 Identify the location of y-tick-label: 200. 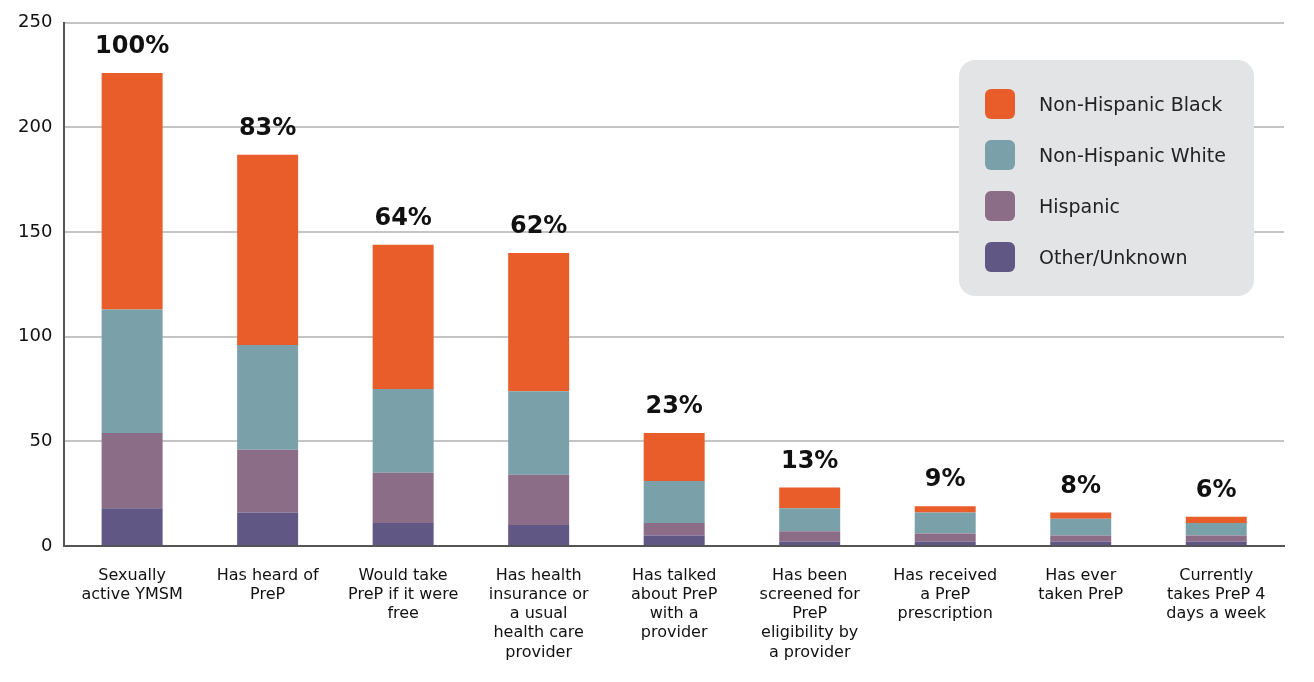
(35, 126).